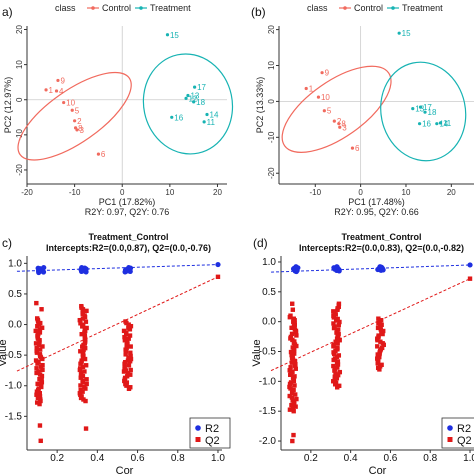 Image resolution: width=474 pixels, height=474 pixels. Describe the element at coordinates (14, 355) in the screenshot. I see `y-tick-label: -0.5` at that location.